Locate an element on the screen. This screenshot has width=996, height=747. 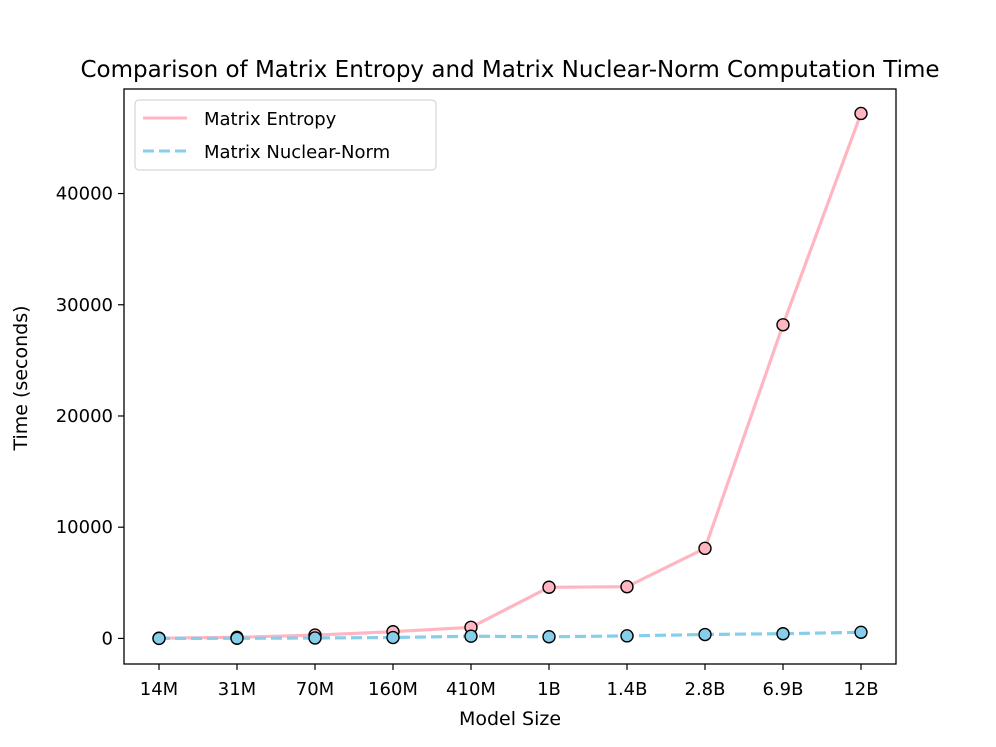
y-tick-label: 30000 is located at coordinates (84, 305).